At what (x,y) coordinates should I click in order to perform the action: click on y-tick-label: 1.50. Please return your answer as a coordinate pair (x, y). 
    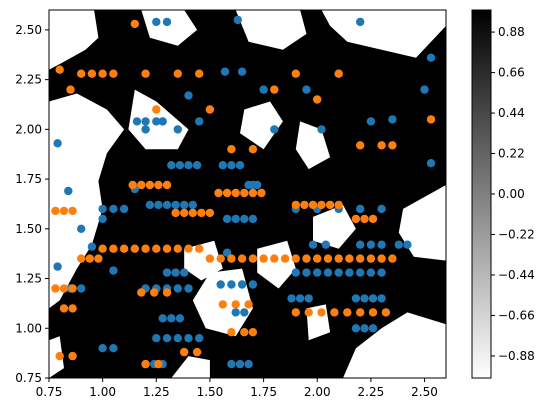
    Looking at the image, I should click on (28, 229).